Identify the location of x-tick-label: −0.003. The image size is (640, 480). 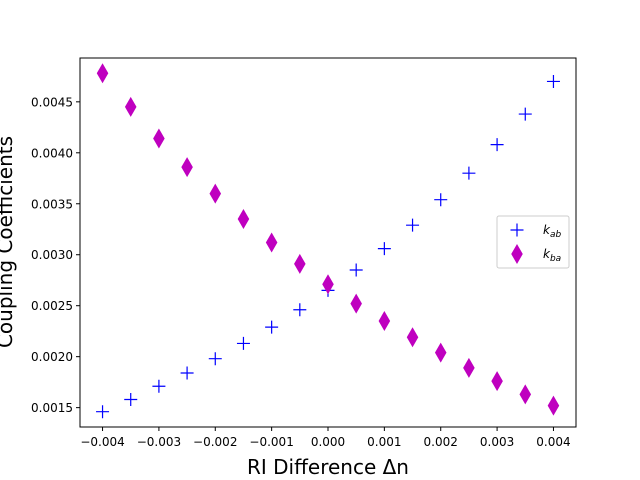
(159, 442).